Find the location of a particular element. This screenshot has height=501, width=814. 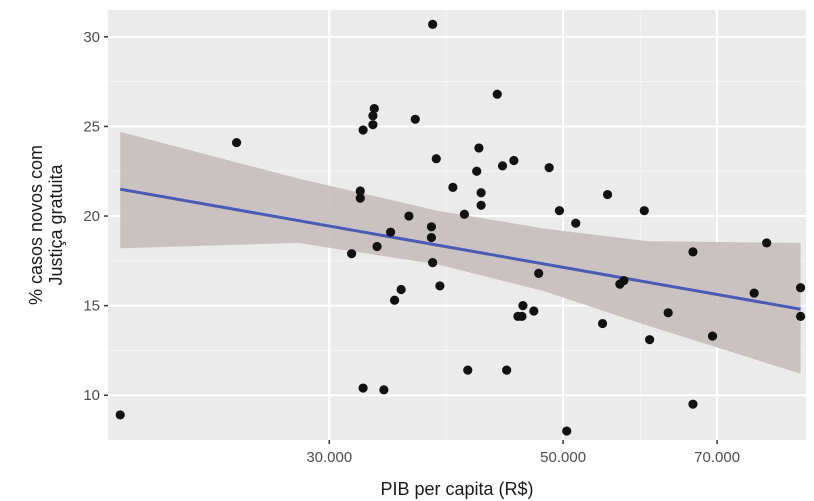

y-tick-label: 25 is located at coordinates (91, 126).